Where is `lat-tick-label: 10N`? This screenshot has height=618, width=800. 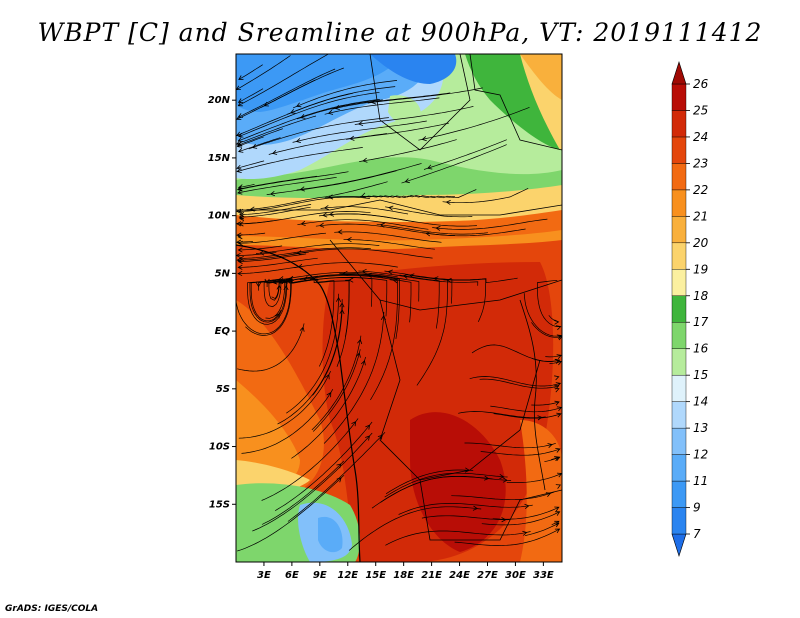
lat-tick-label: 10N is located at coordinates (219, 216).